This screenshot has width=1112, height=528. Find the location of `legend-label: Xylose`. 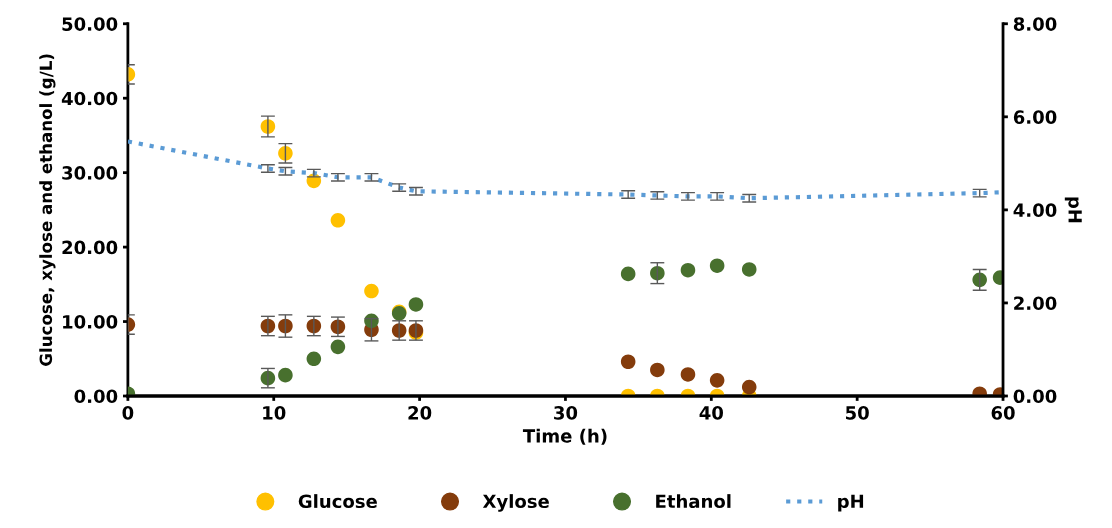

legend-label: Xylose is located at coordinates (515, 503).